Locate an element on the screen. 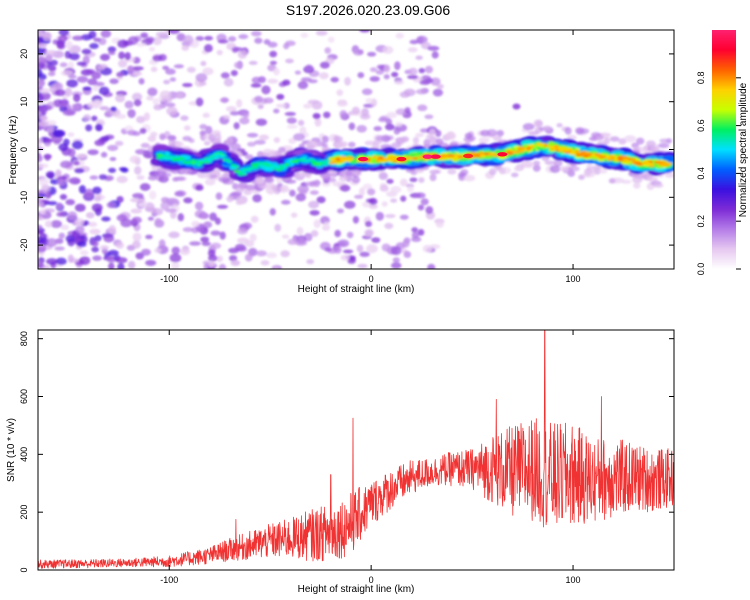 The height and width of the screenshot is (600, 750). y-tick-label: -10 is located at coordinates (24, 197).